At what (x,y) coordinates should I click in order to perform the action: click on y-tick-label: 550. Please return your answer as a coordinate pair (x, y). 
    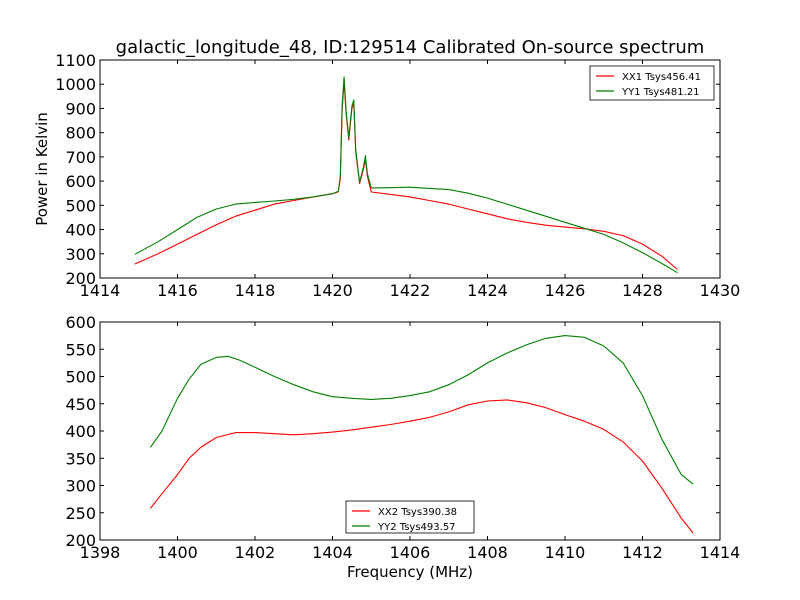
    Looking at the image, I should click on (80, 349).